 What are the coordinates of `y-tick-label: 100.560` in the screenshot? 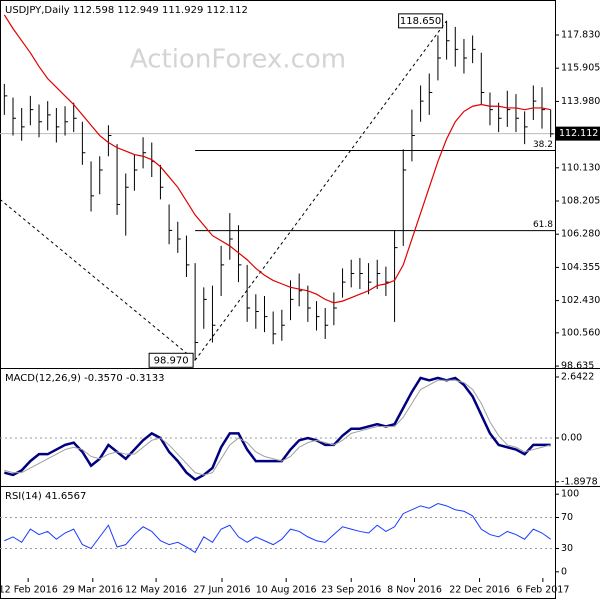 It's located at (580, 332).